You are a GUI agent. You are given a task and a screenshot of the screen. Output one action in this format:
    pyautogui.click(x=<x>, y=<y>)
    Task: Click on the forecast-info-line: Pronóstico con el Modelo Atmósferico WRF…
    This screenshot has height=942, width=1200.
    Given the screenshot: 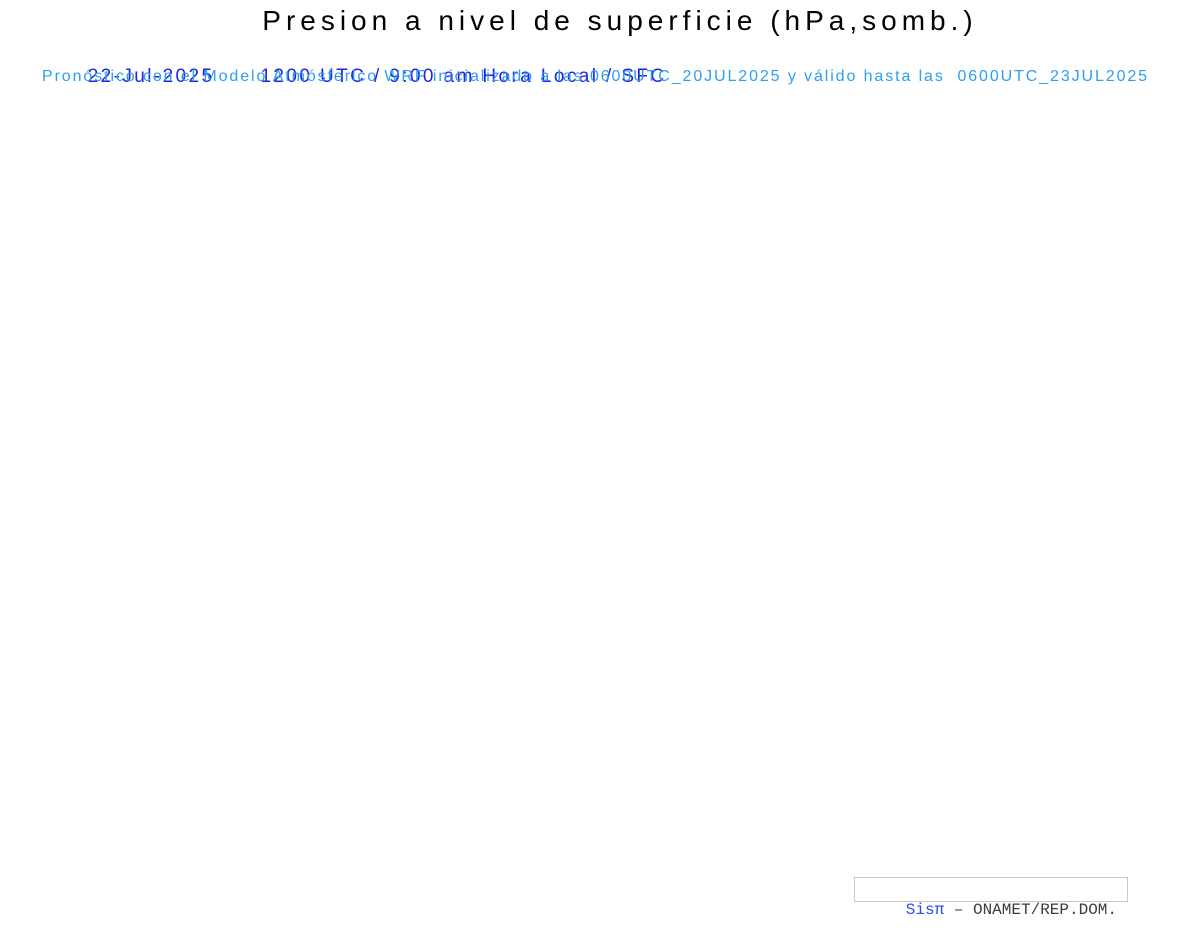 What is the action you would take?
    pyautogui.click(x=595, y=76)
    